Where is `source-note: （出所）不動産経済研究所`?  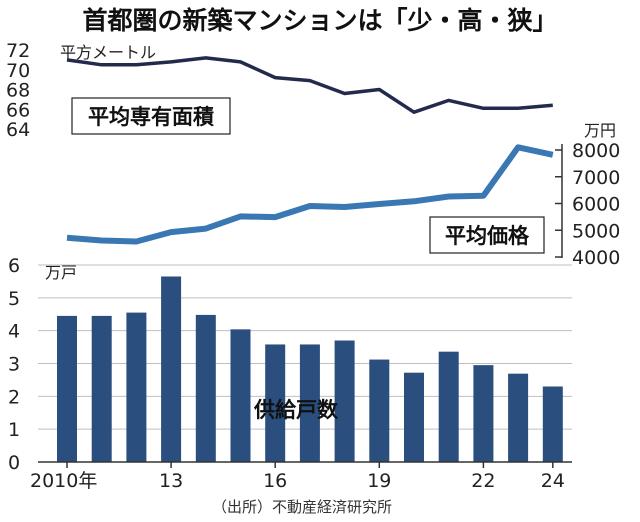
source-note: （出所）不動産経済研究所 is located at coordinates (302, 507).